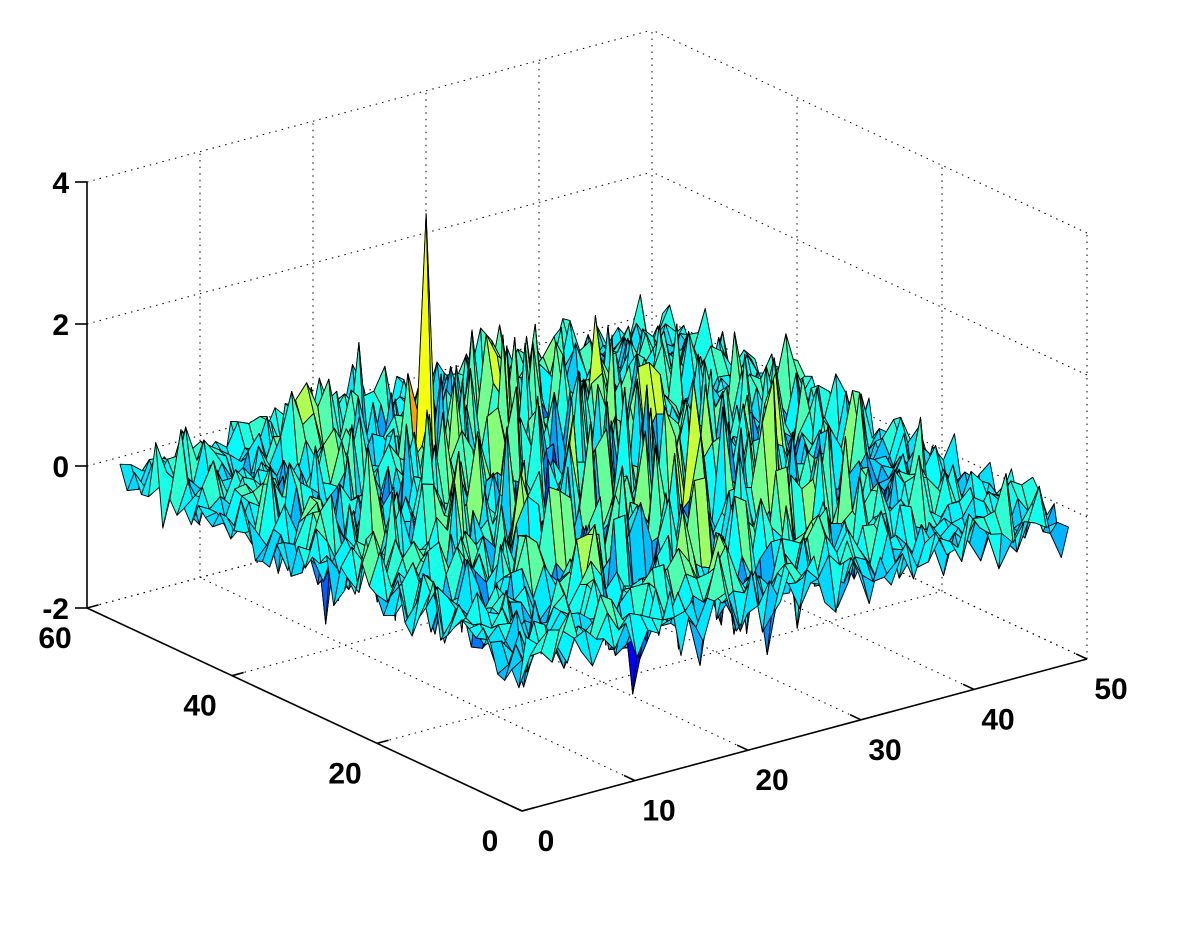  I want to click on y-tick-label: 40, so click(199, 706).